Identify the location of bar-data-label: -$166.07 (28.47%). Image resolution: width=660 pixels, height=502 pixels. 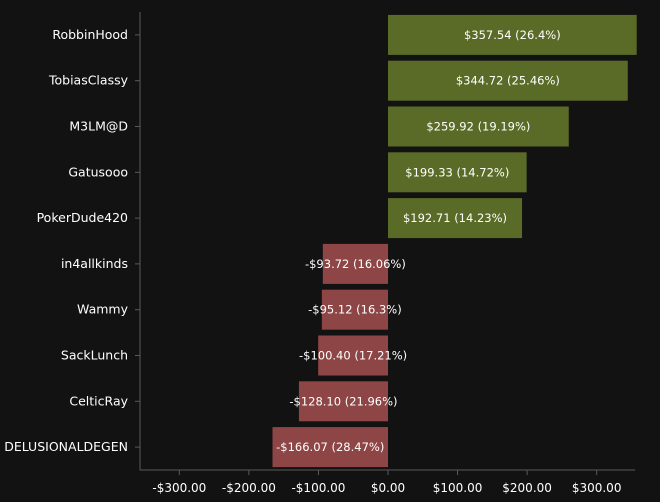
(330, 447).